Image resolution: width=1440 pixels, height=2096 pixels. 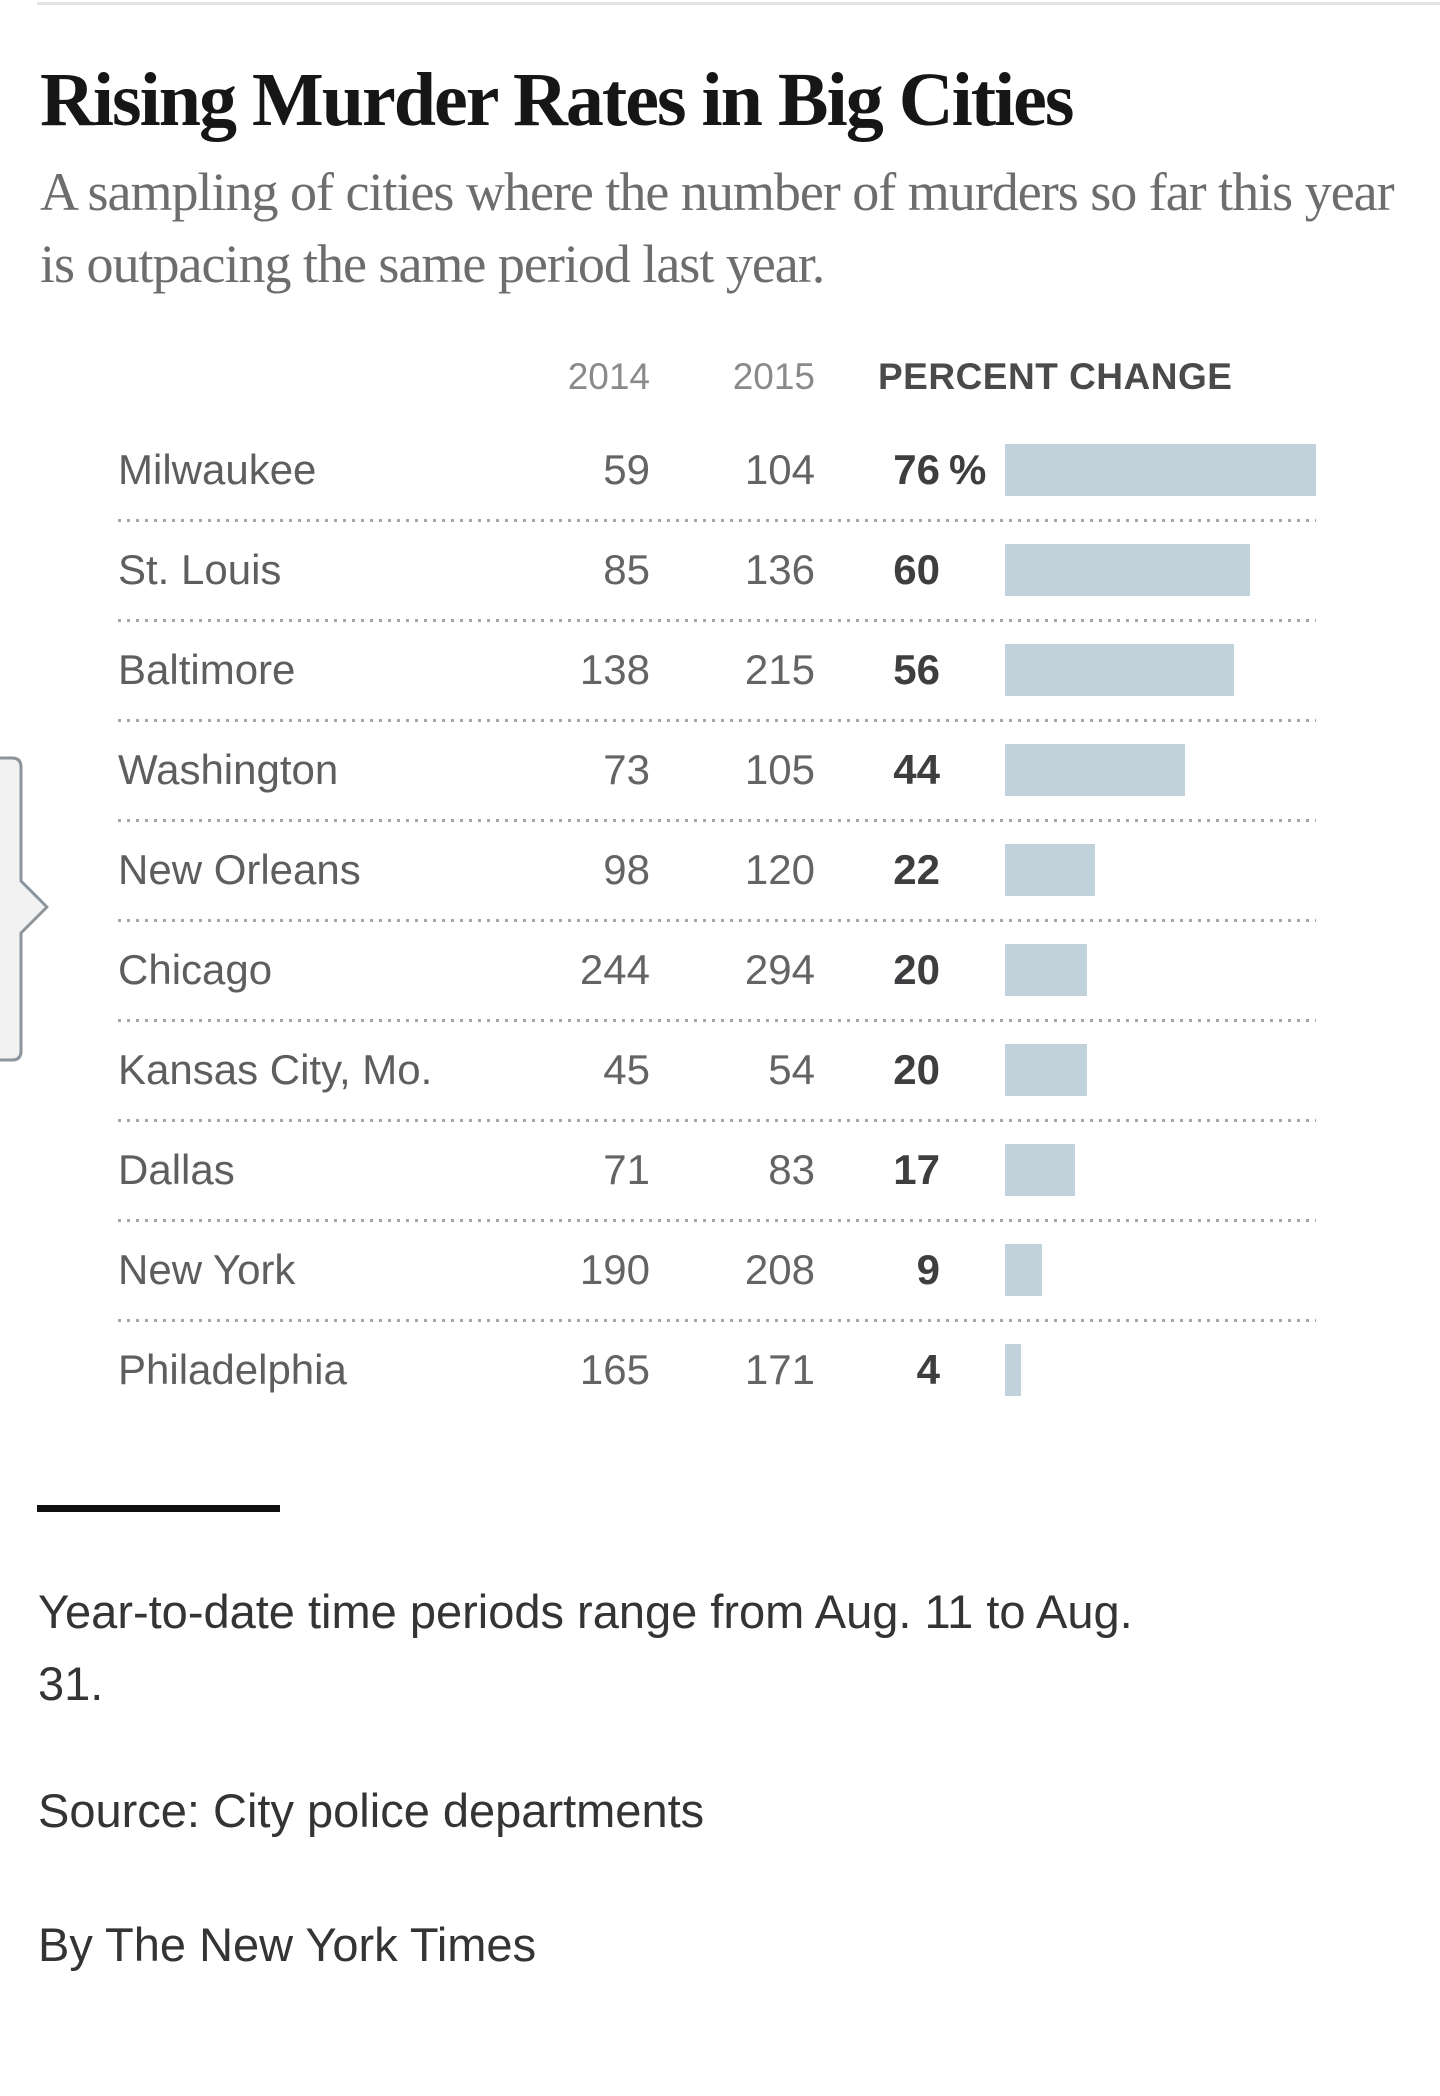 I want to click on value-2014: 98, so click(x=626, y=869).